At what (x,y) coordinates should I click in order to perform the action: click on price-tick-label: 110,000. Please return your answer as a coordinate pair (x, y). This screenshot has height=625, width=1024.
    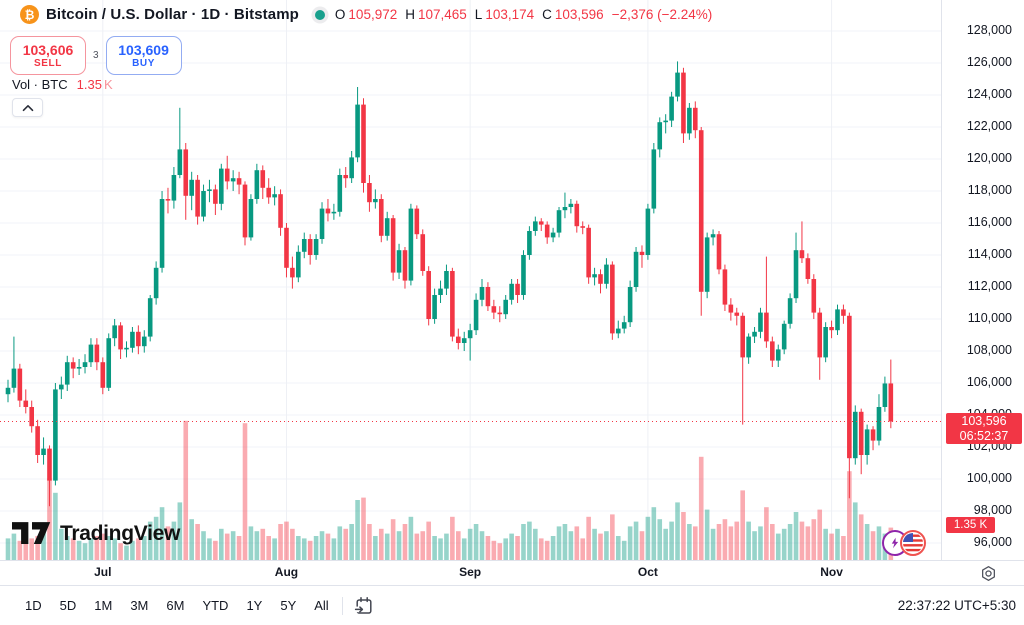
    Looking at the image, I should click on (989, 318).